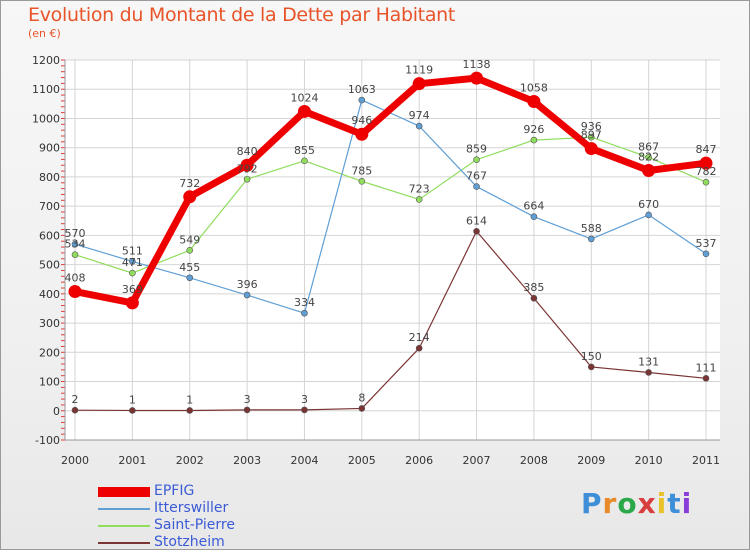 This screenshot has width=750, height=552. What do you see at coordinates (189, 267) in the screenshot?
I see `data-label: 455` at bounding box center [189, 267].